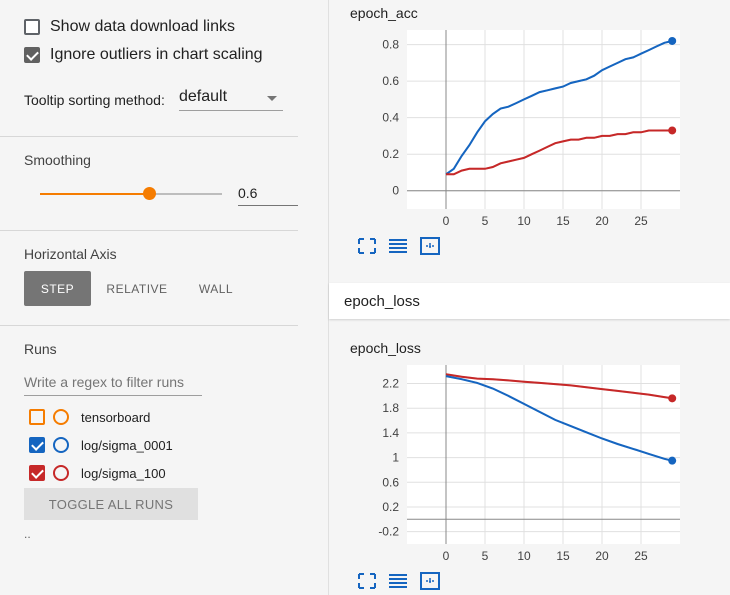 This screenshot has height=595, width=730. I want to click on smoothing-input: 0.6, so click(268, 194).